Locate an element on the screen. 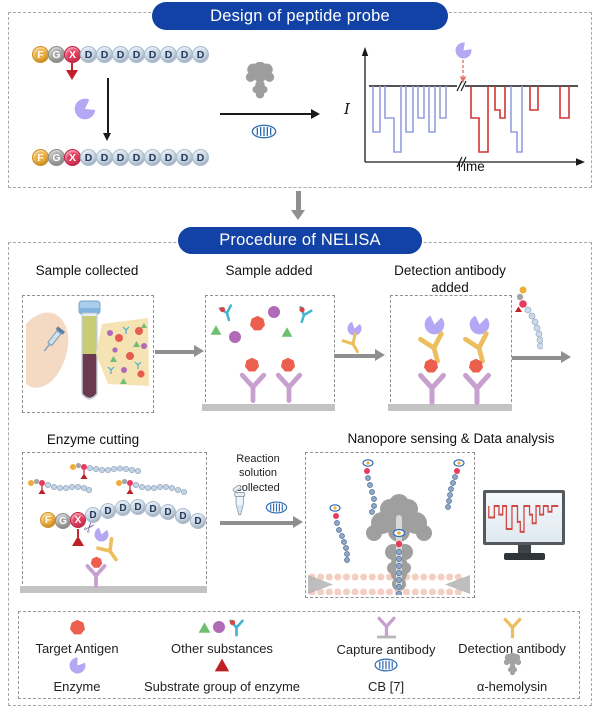  tube-blood-layer is located at coordinates (89, 376).